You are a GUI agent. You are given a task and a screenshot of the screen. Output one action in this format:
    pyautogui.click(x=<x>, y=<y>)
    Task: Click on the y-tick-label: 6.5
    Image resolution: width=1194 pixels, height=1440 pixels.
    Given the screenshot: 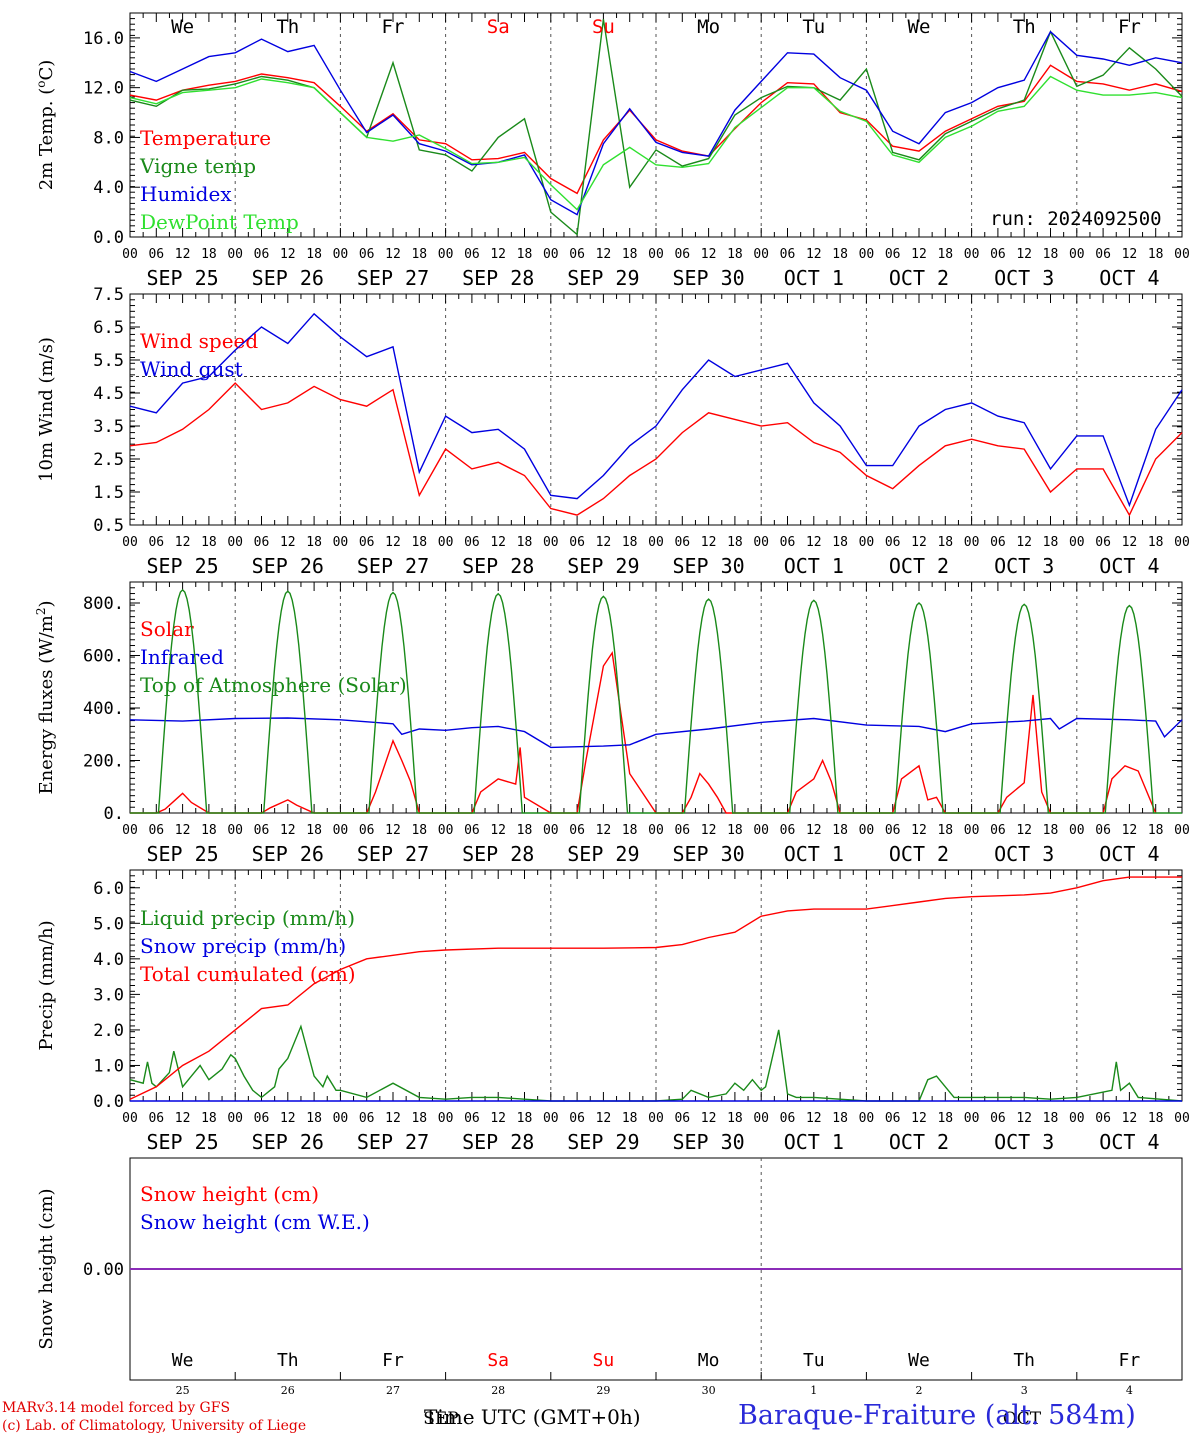 What is the action you would take?
    pyautogui.click(x=108, y=328)
    